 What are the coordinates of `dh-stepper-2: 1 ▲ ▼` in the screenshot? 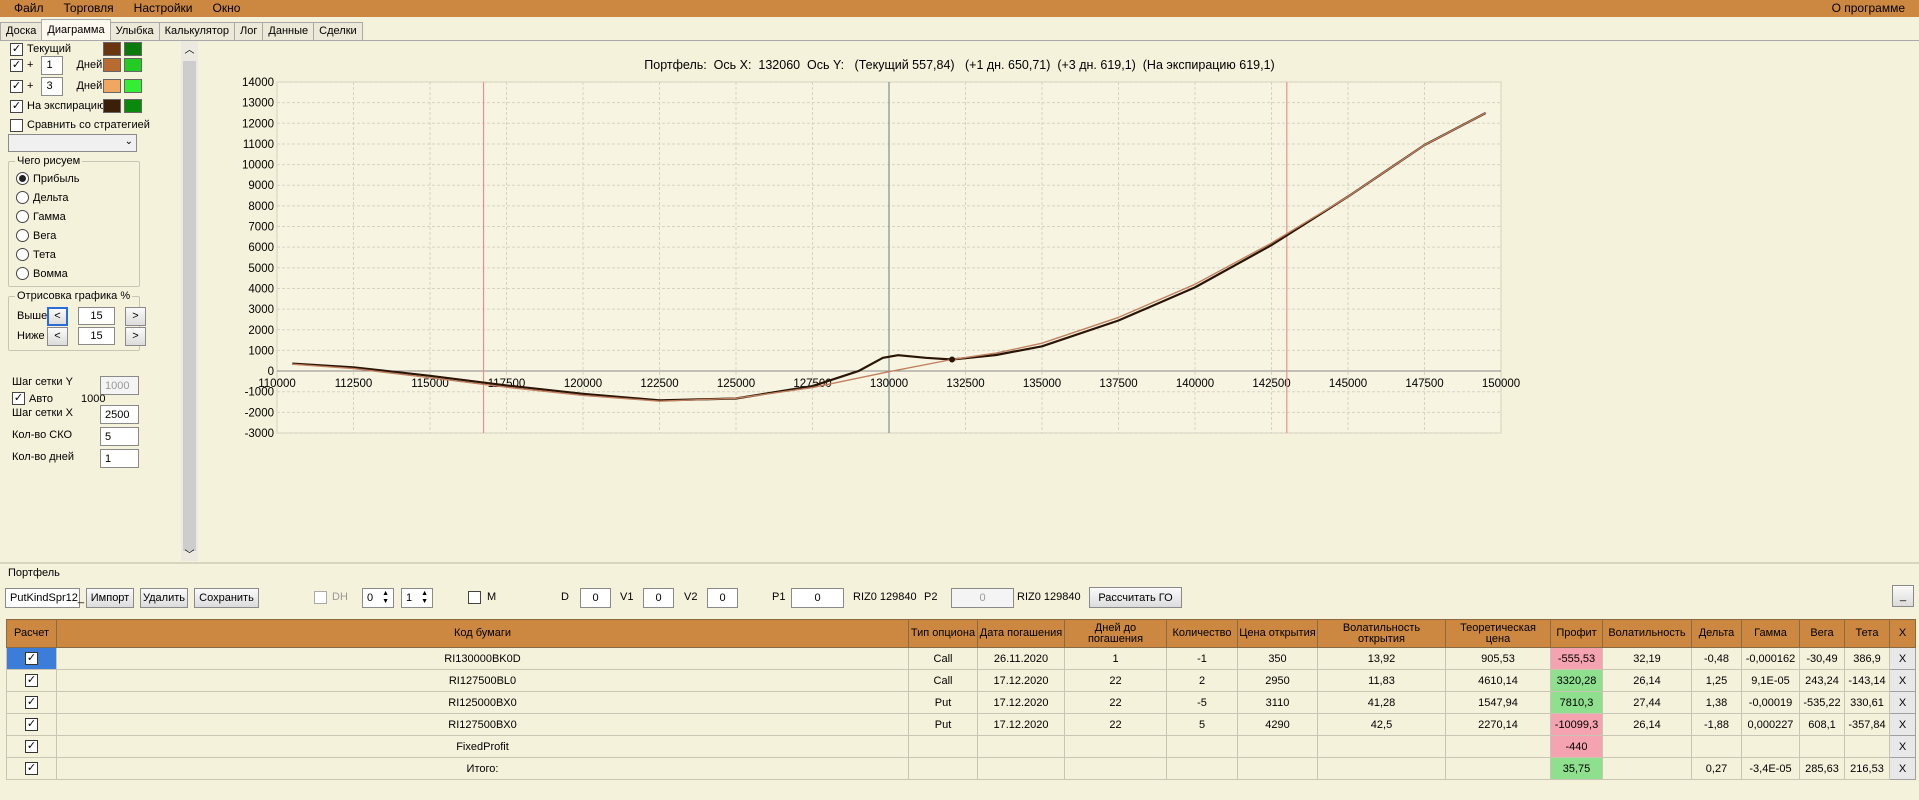 It's located at (417, 598).